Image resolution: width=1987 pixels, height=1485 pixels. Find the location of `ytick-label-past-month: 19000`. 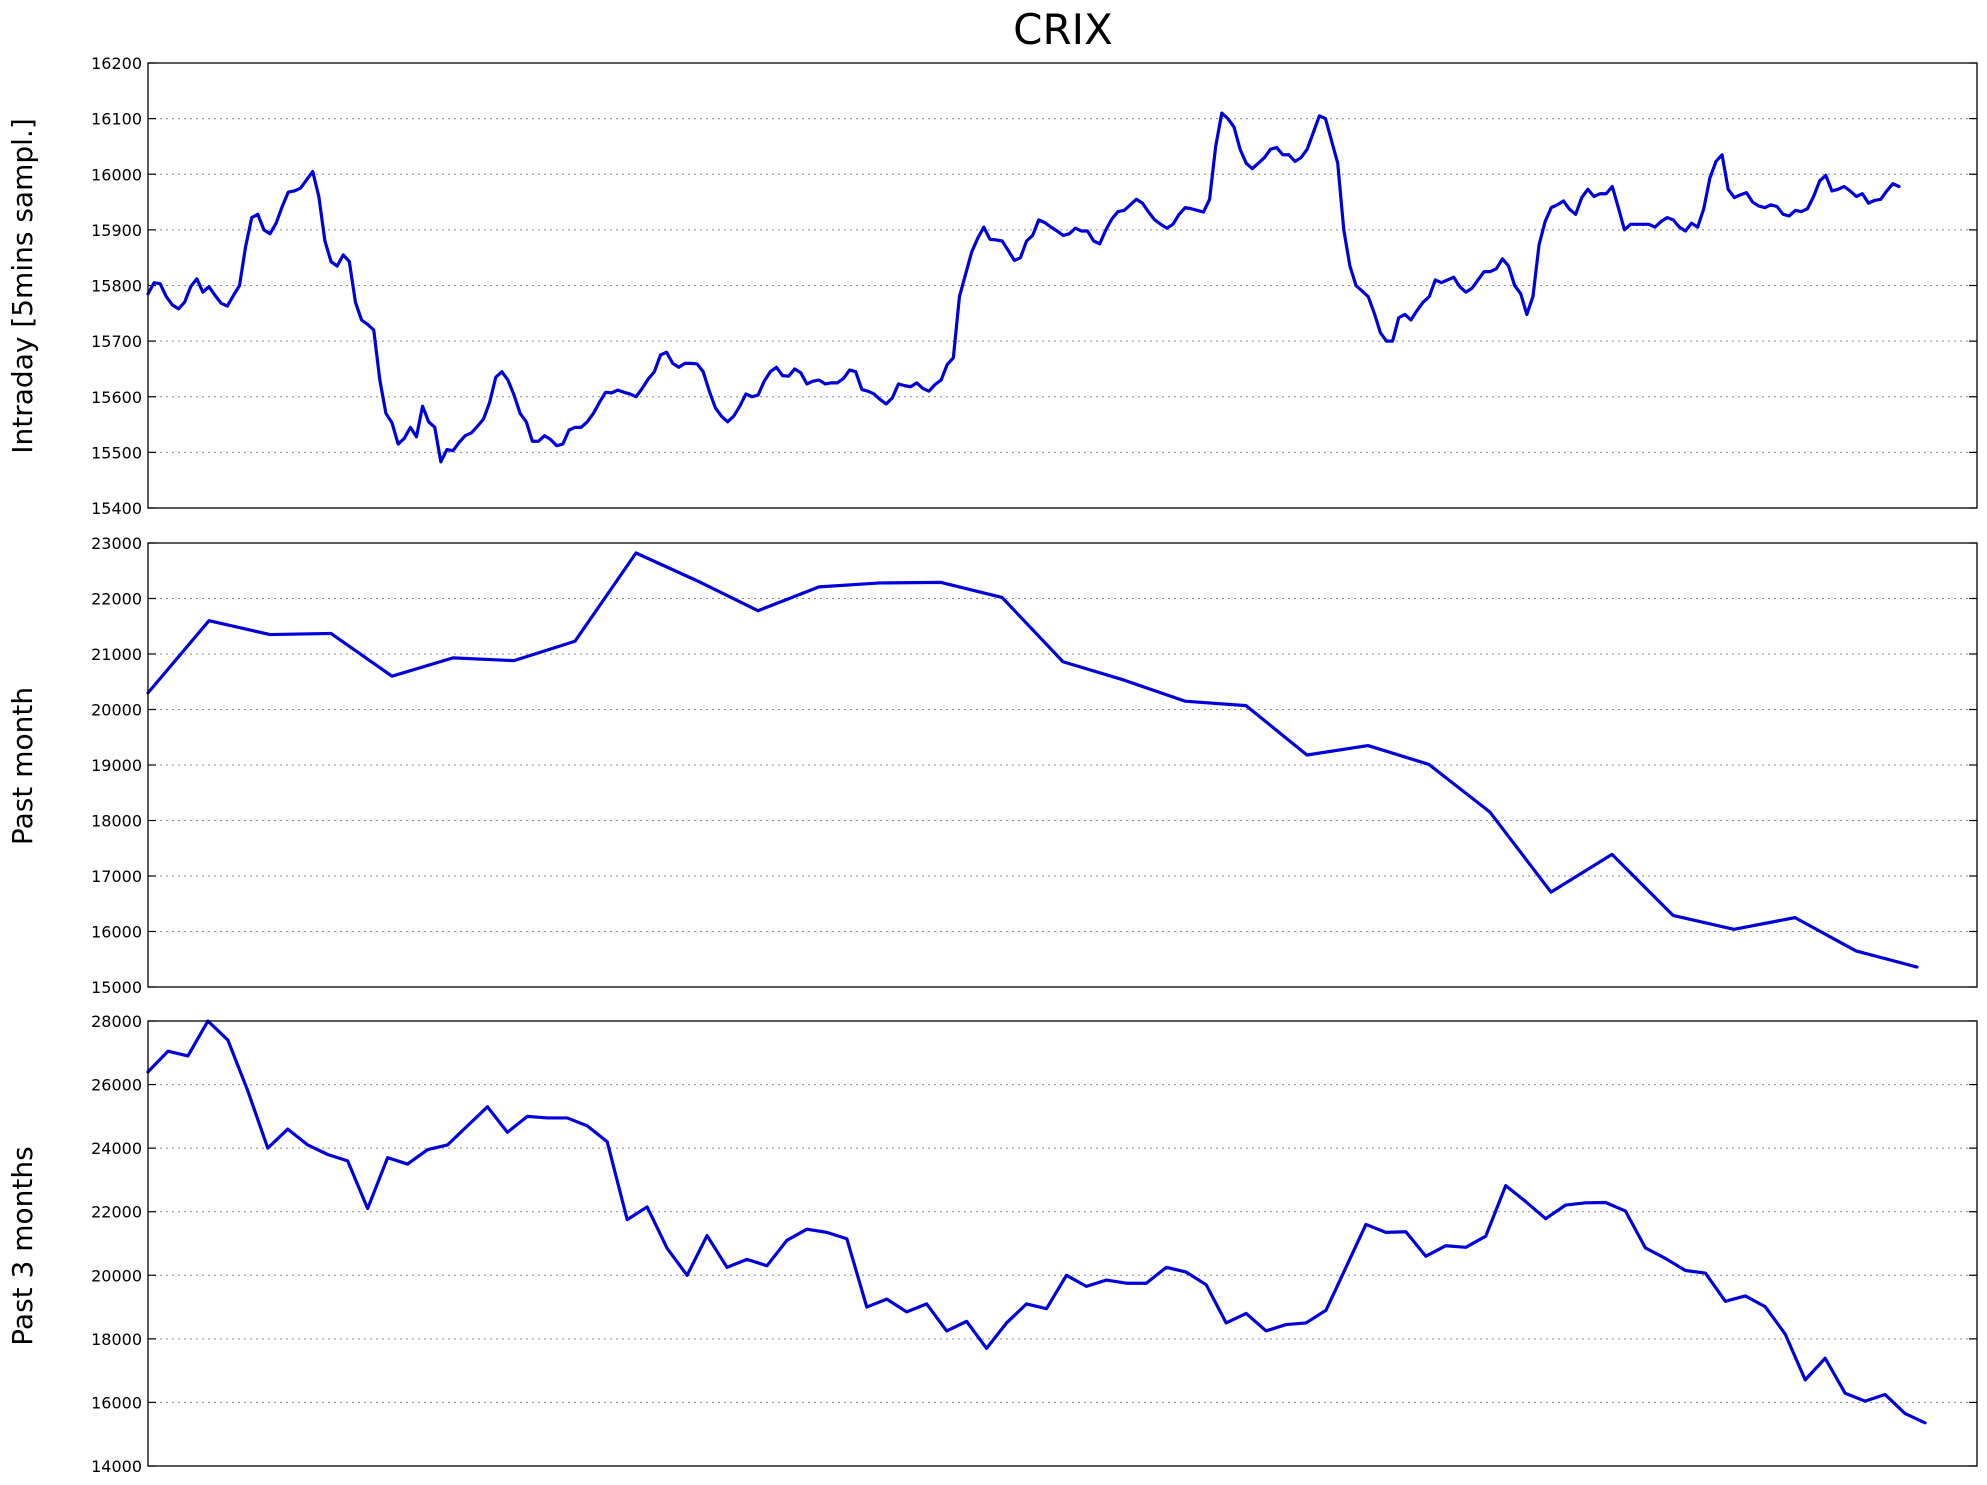

ytick-label-past-month: 19000 is located at coordinates (116, 765).